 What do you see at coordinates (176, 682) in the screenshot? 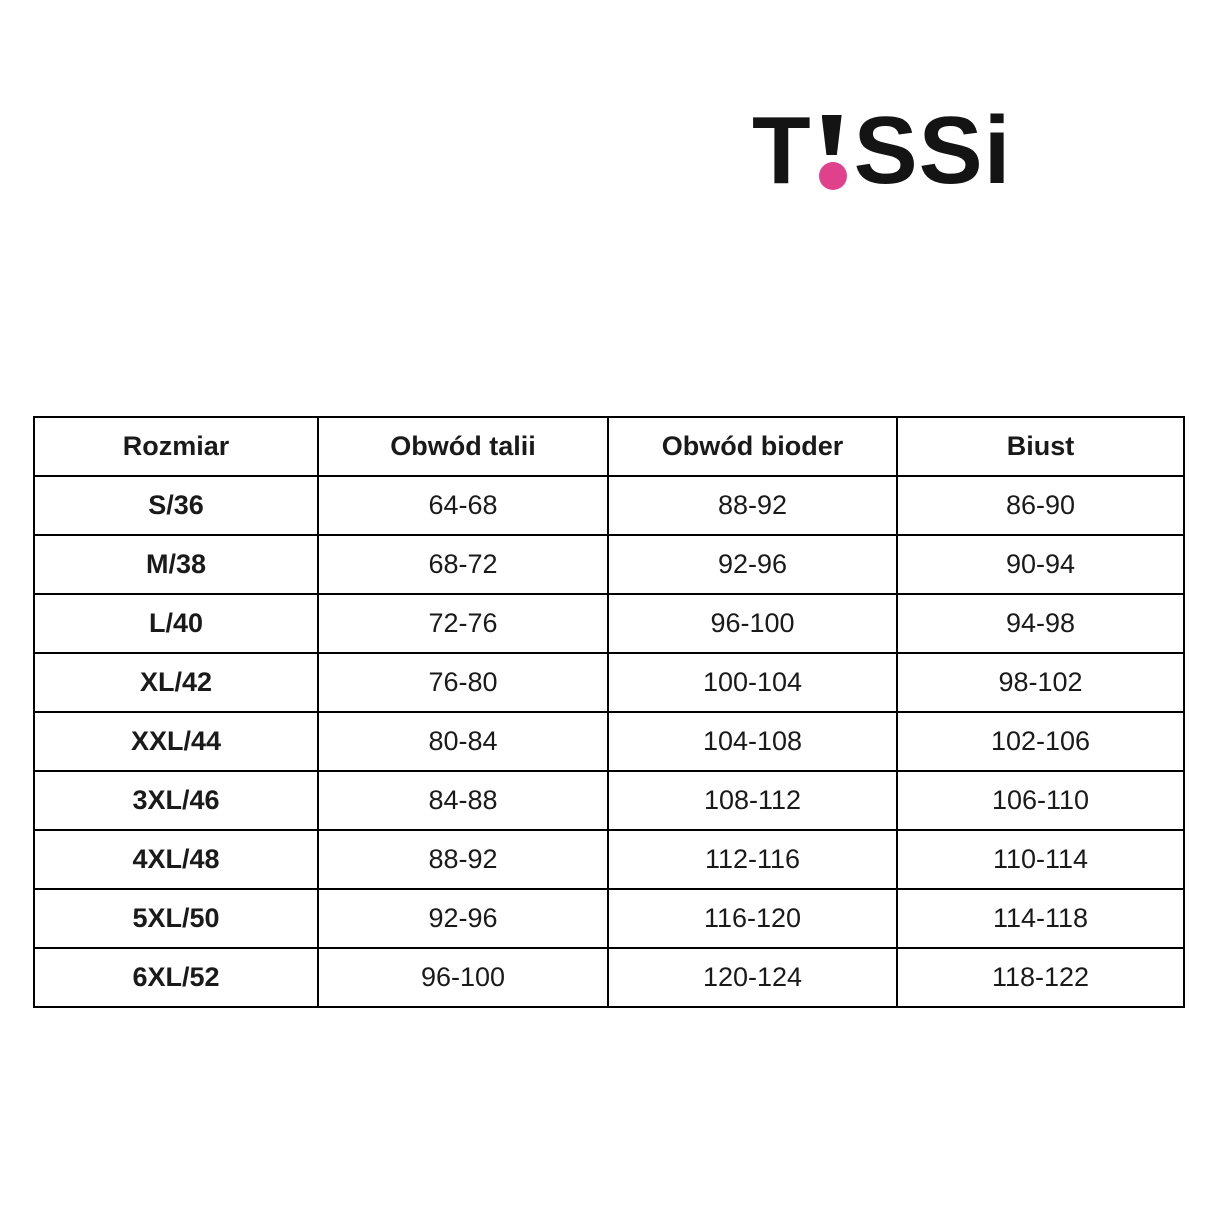
I see `size-label-cell: XL/42` at bounding box center [176, 682].